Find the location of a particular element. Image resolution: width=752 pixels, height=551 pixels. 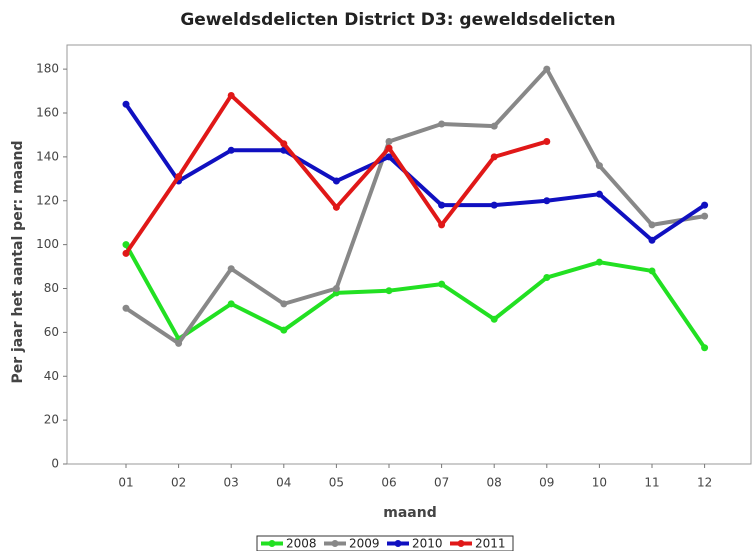

legend-label: 2009 is located at coordinates (364, 544).